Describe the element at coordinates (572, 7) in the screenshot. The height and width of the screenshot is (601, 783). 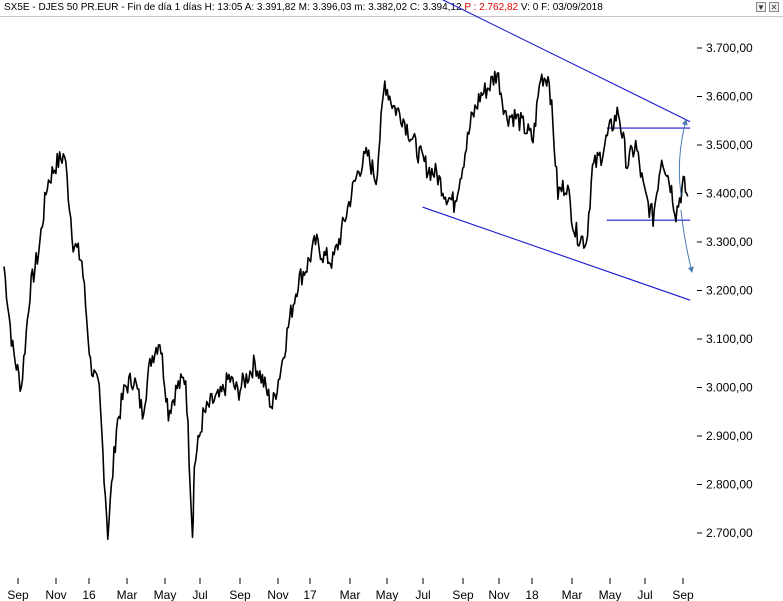
I see `date-label: F: 03/09/2018` at that location.